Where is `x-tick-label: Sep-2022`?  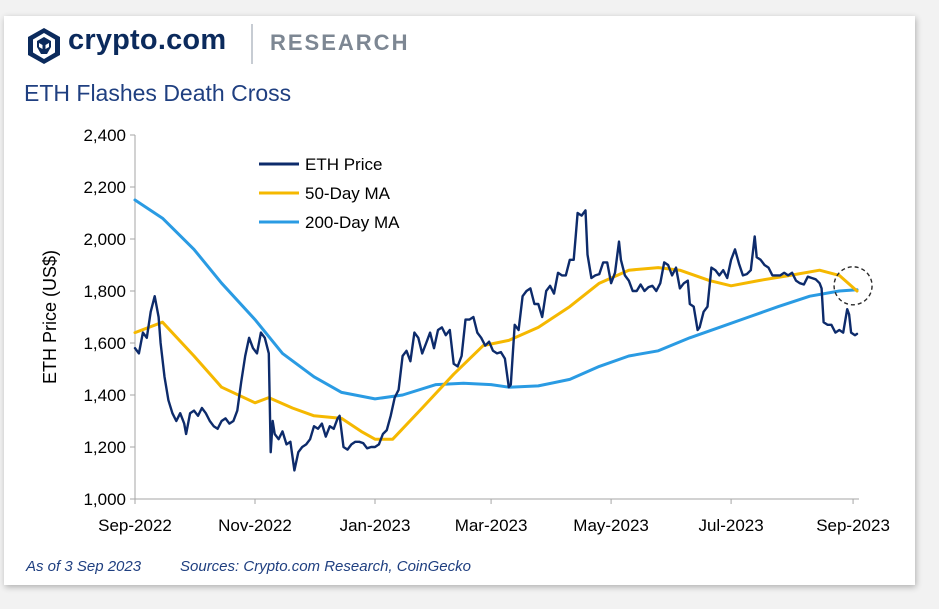 x-tick-label: Sep-2022 is located at coordinates (135, 525).